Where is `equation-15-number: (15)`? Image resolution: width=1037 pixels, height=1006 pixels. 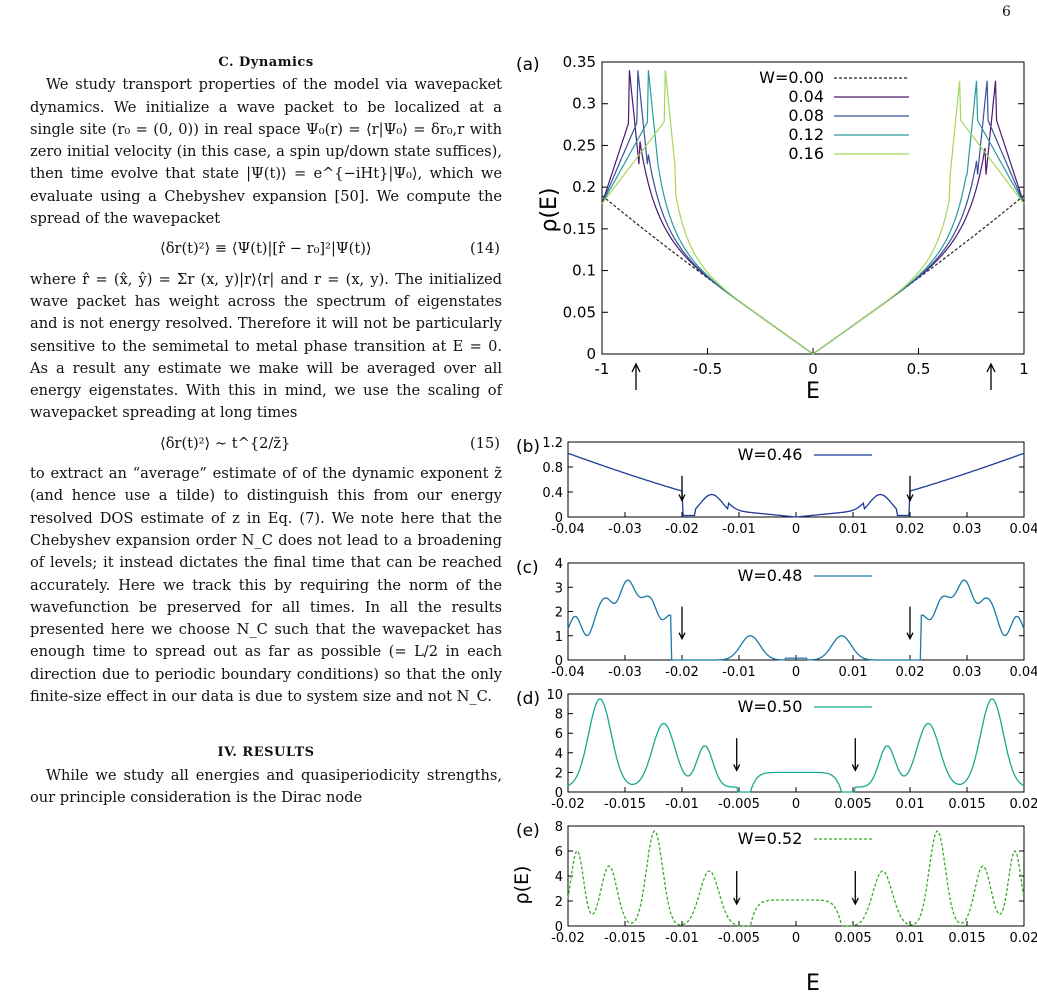
equation-15-number: (15) is located at coordinates (485, 443).